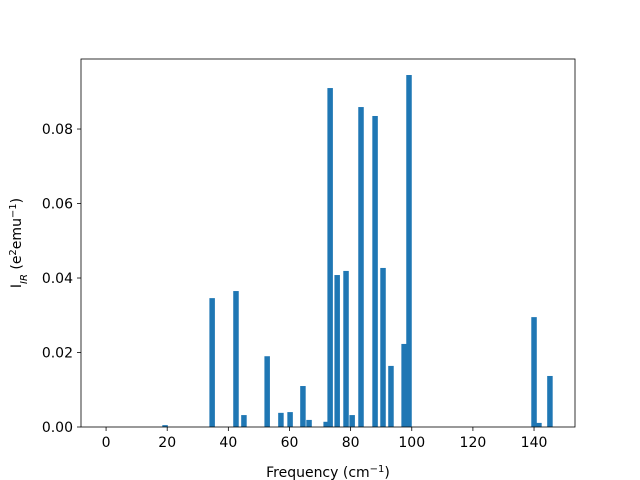 The width and height of the screenshot is (640, 480). Describe the element at coordinates (57, 130) in the screenshot. I see `y-tick-label: 0.08` at that location.